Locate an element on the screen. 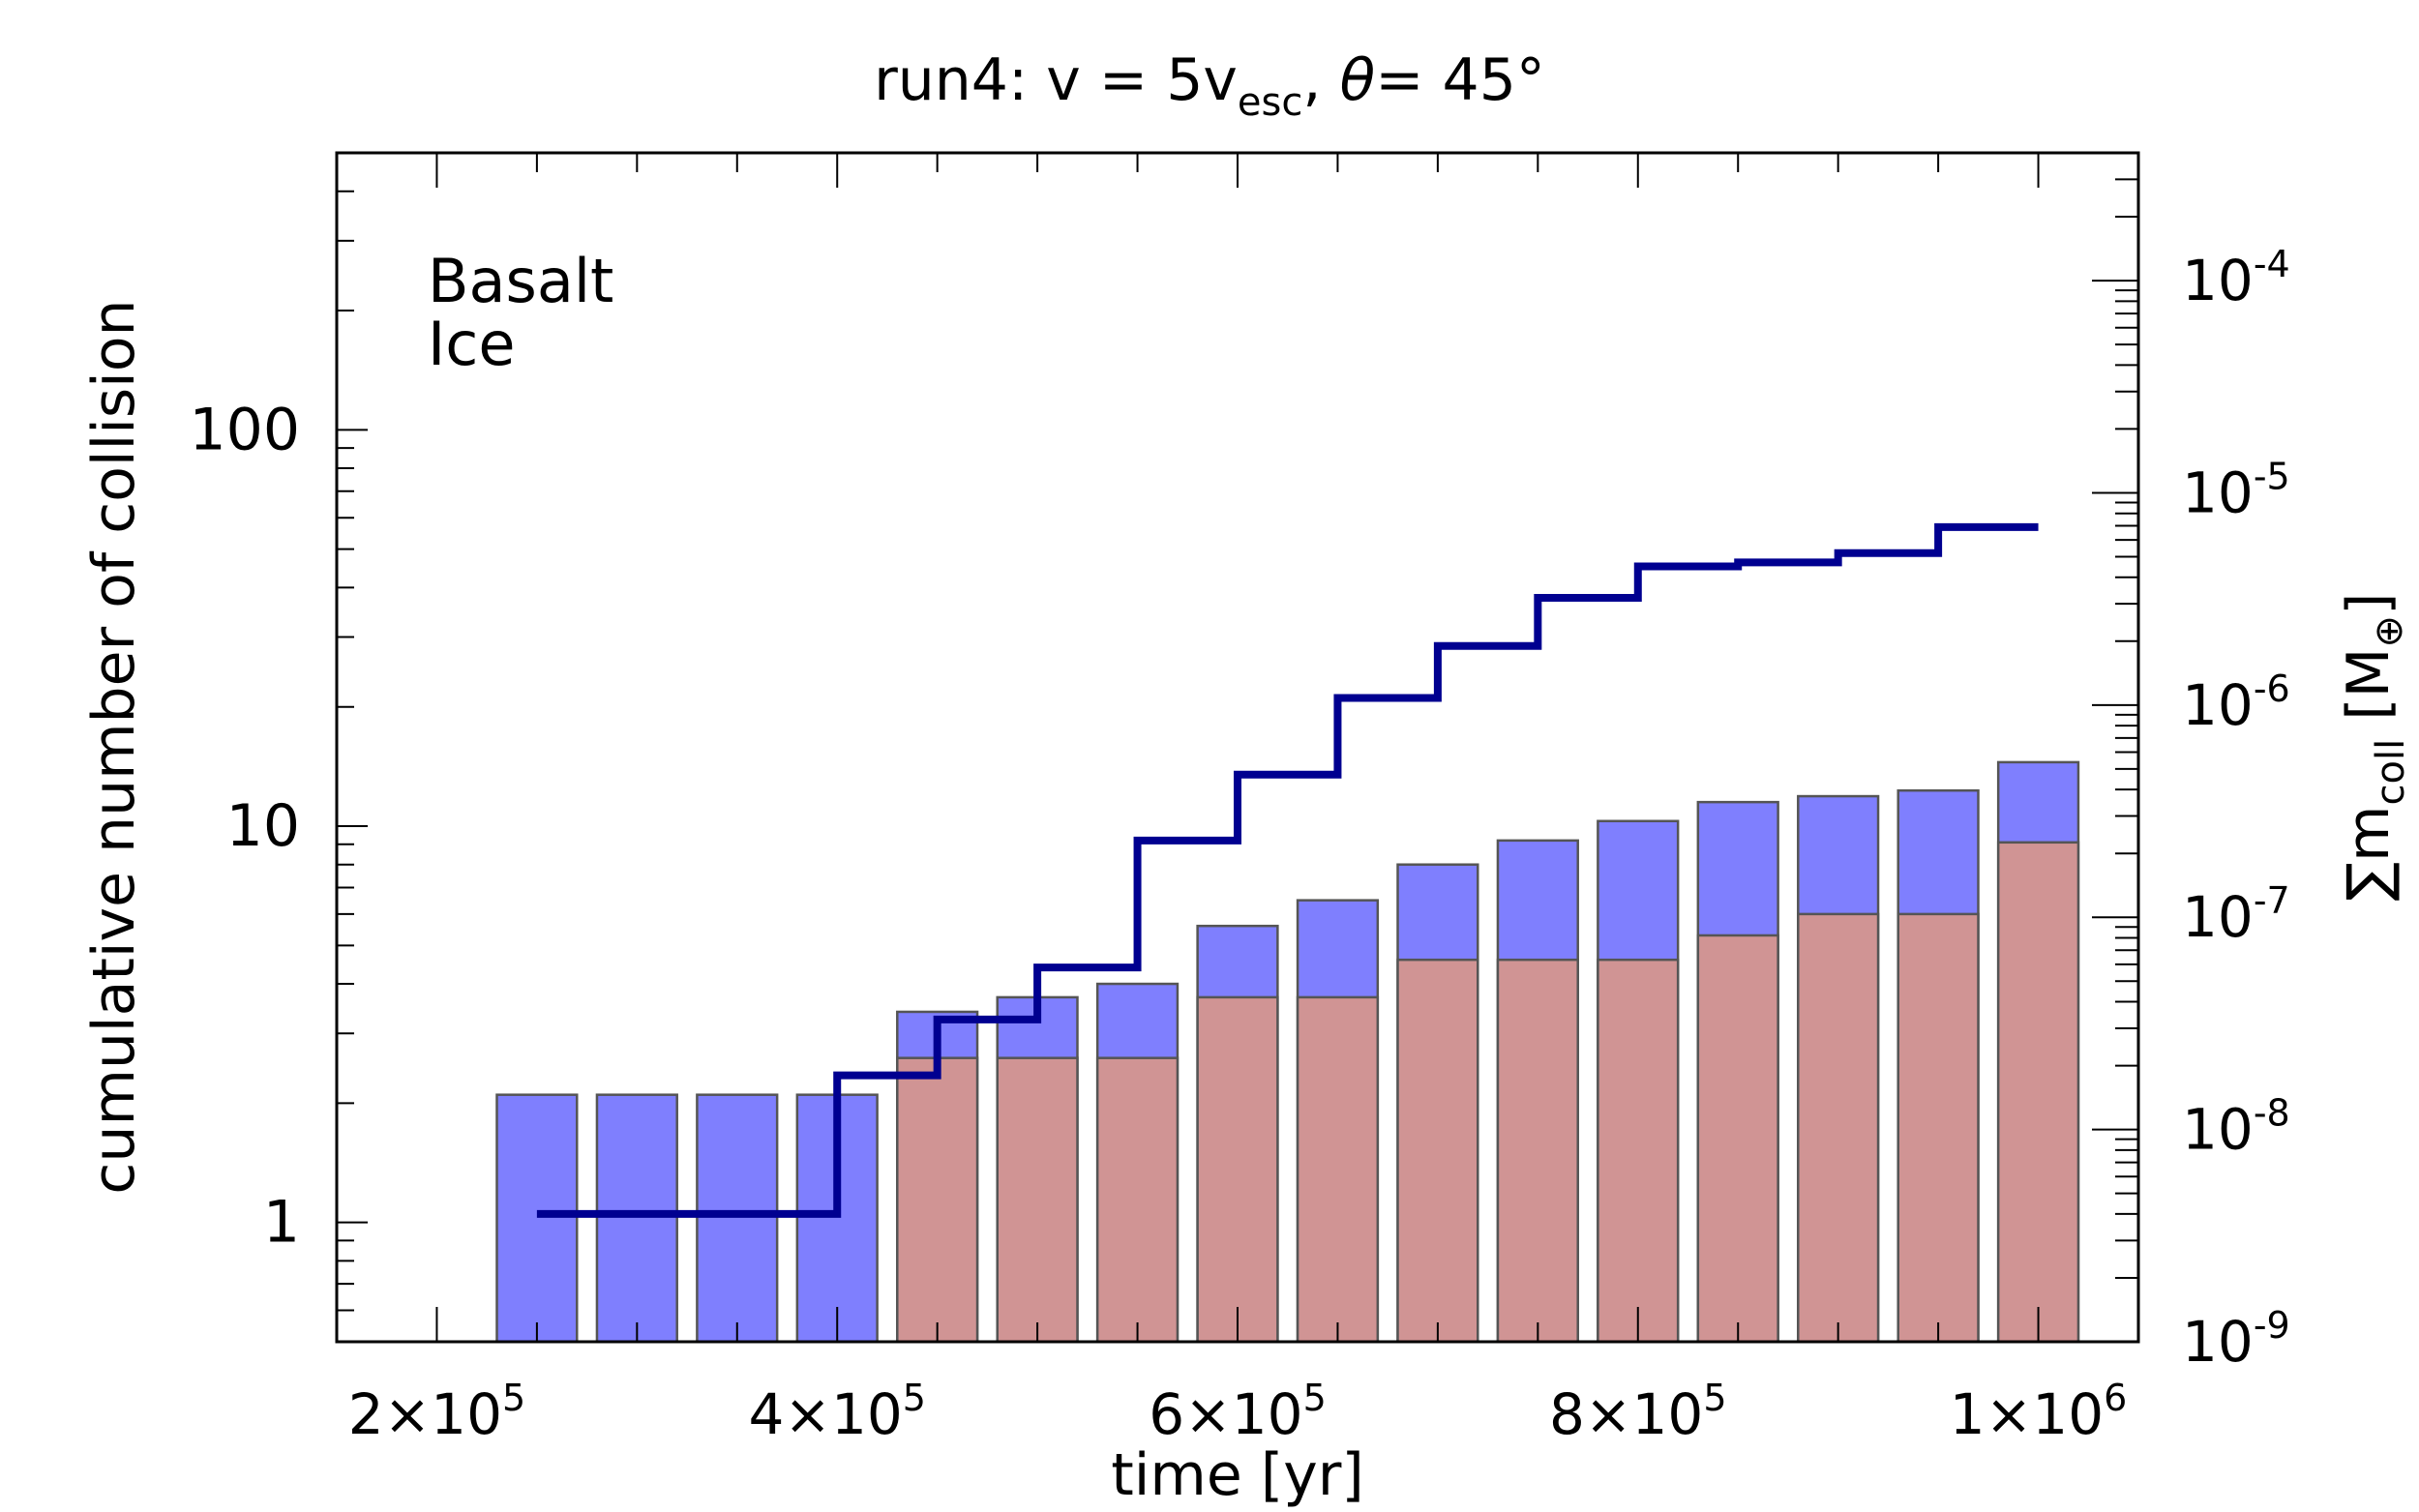  x-tick-label: 1×106 is located at coordinates (2039, 1412).